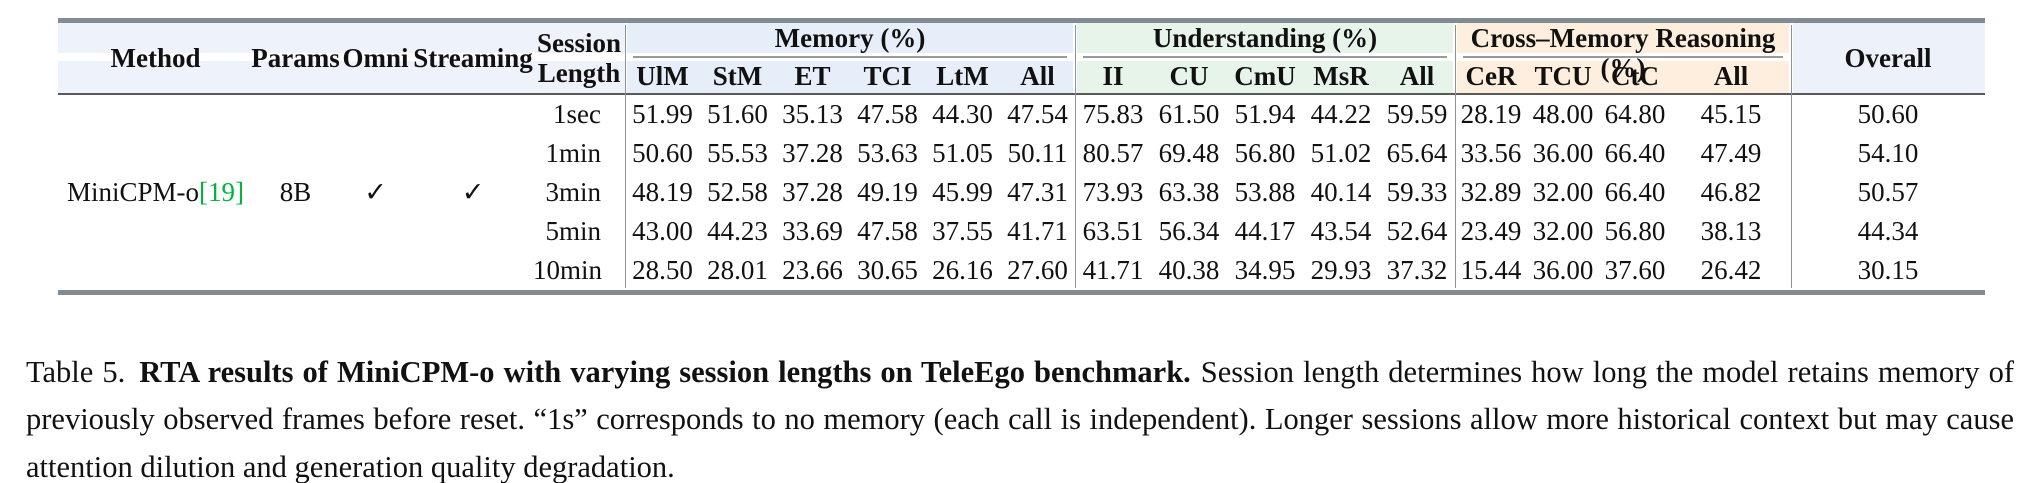  I want to click on overall-cell: 30.15, so click(1888, 270).